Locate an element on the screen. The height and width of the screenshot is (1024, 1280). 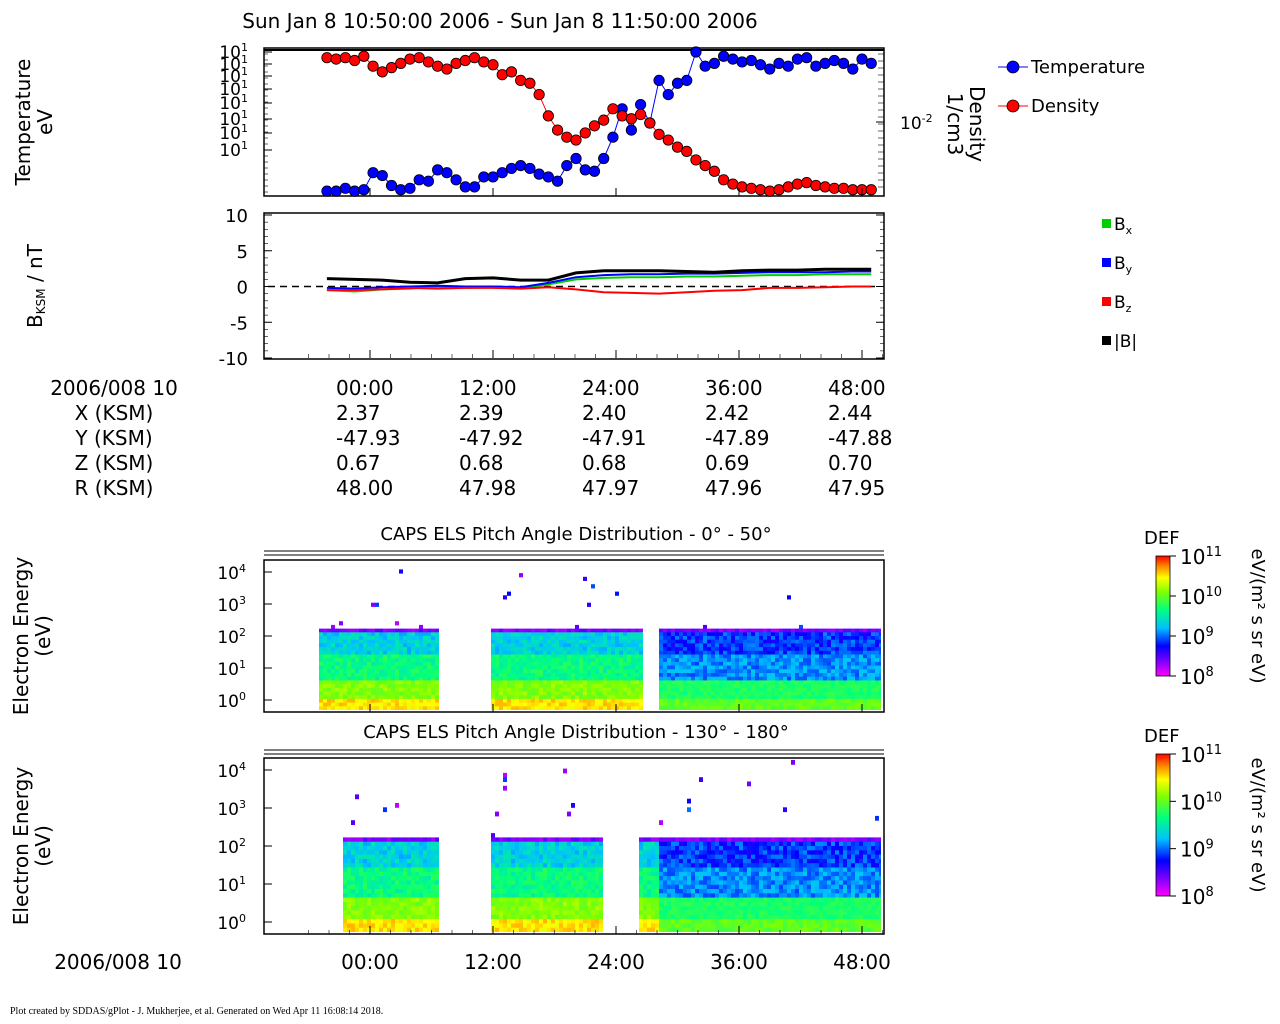
temperature-point is located at coordinates (419, 180).